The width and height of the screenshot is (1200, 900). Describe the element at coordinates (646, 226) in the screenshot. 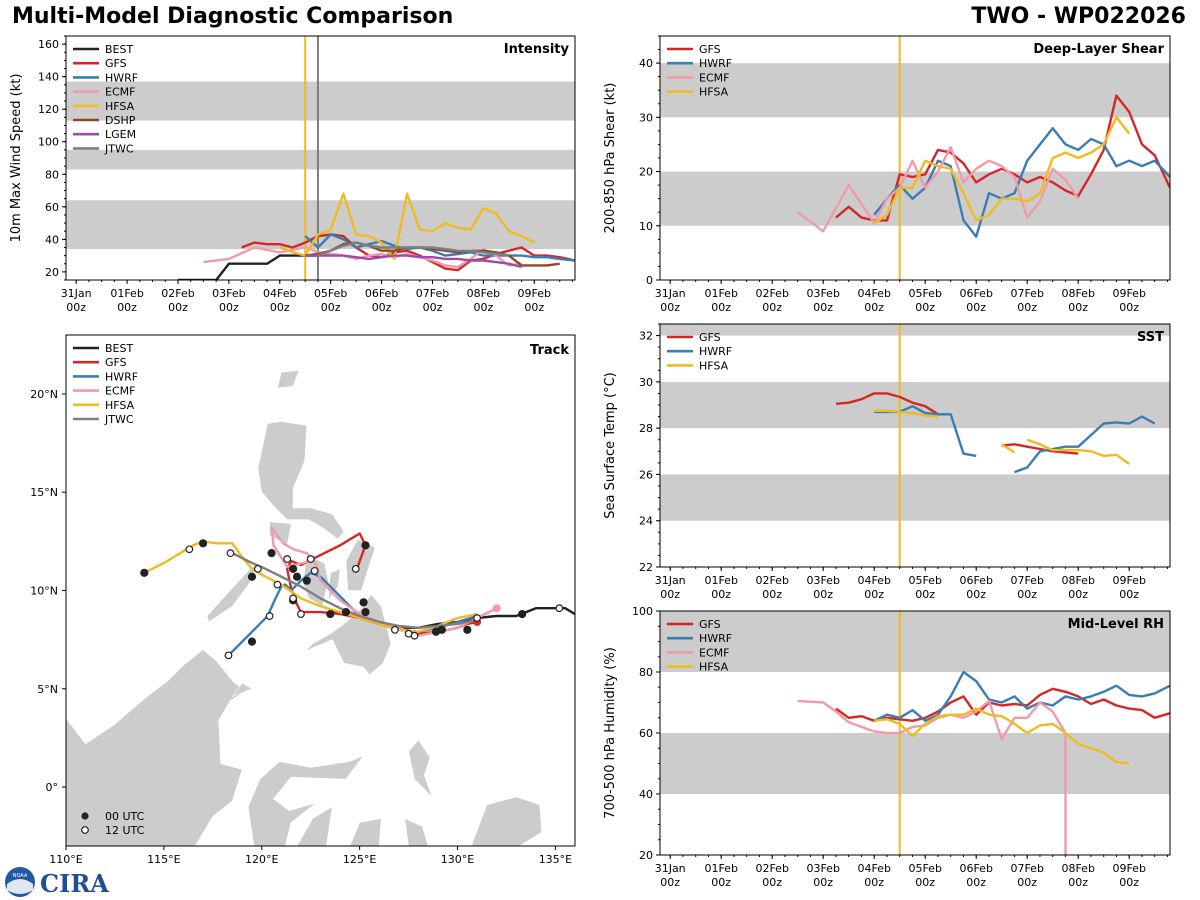

I see `shear-ytick-label: 10` at that location.